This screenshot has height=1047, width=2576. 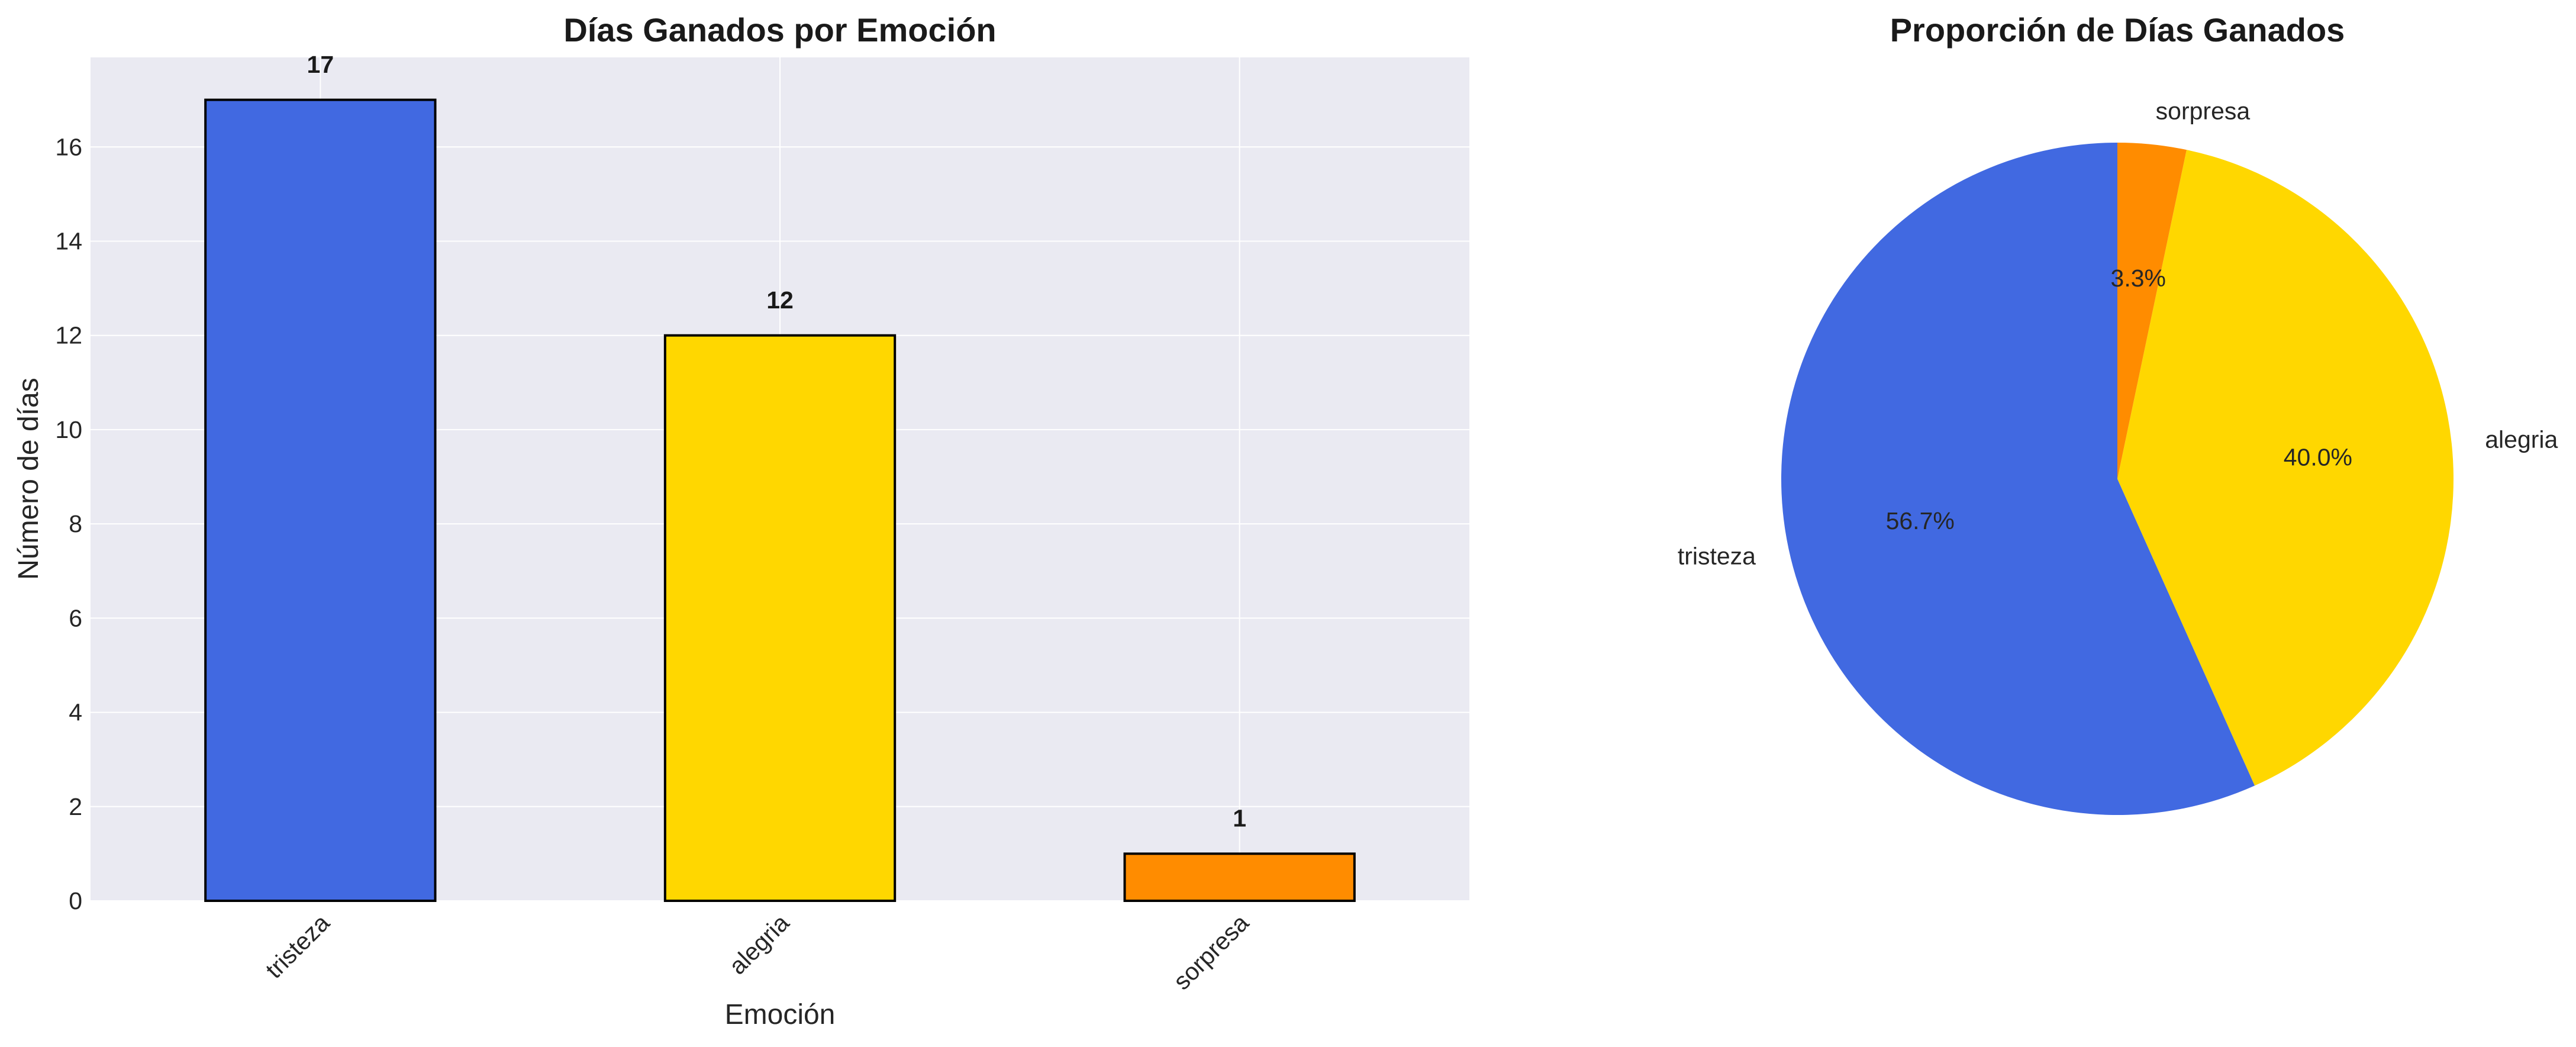 What do you see at coordinates (75, 618) in the screenshot?
I see `y-tick-label: 6` at bounding box center [75, 618].